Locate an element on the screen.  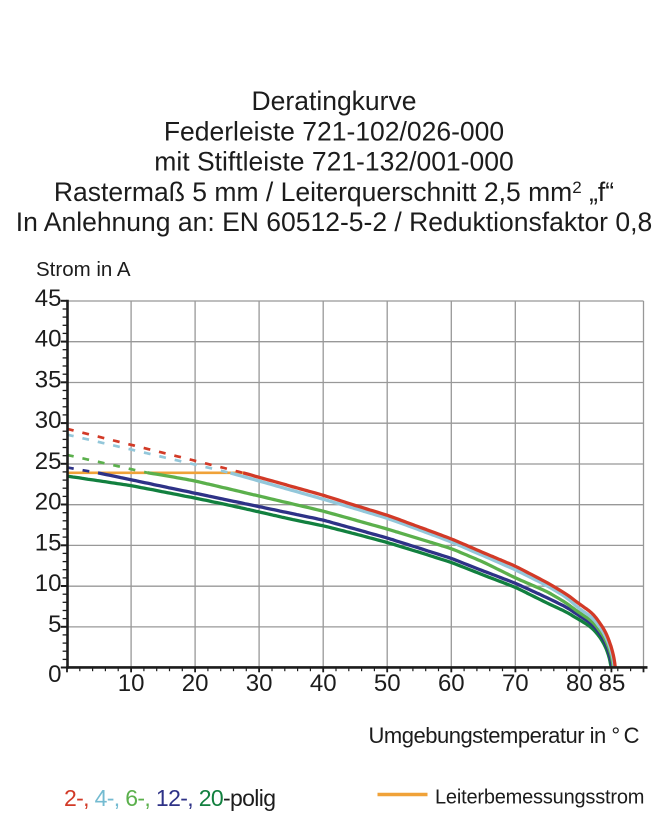
svg-text: Strom in A is located at coordinates (83, 269).